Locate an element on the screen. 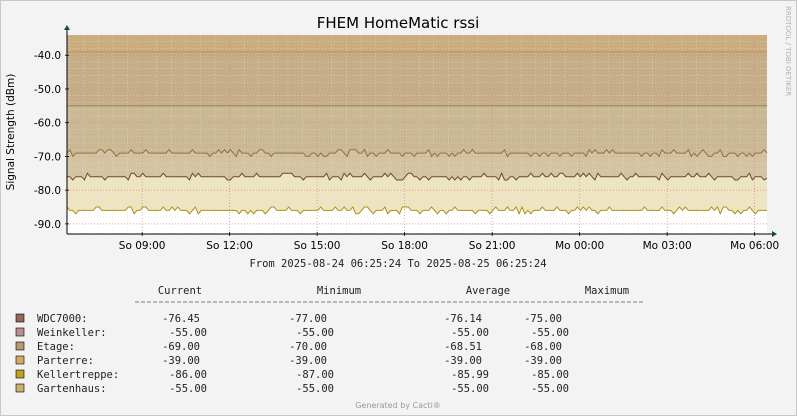 The image size is (797, 416). legend-value: -68.00 is located at coordinates (543, 347).